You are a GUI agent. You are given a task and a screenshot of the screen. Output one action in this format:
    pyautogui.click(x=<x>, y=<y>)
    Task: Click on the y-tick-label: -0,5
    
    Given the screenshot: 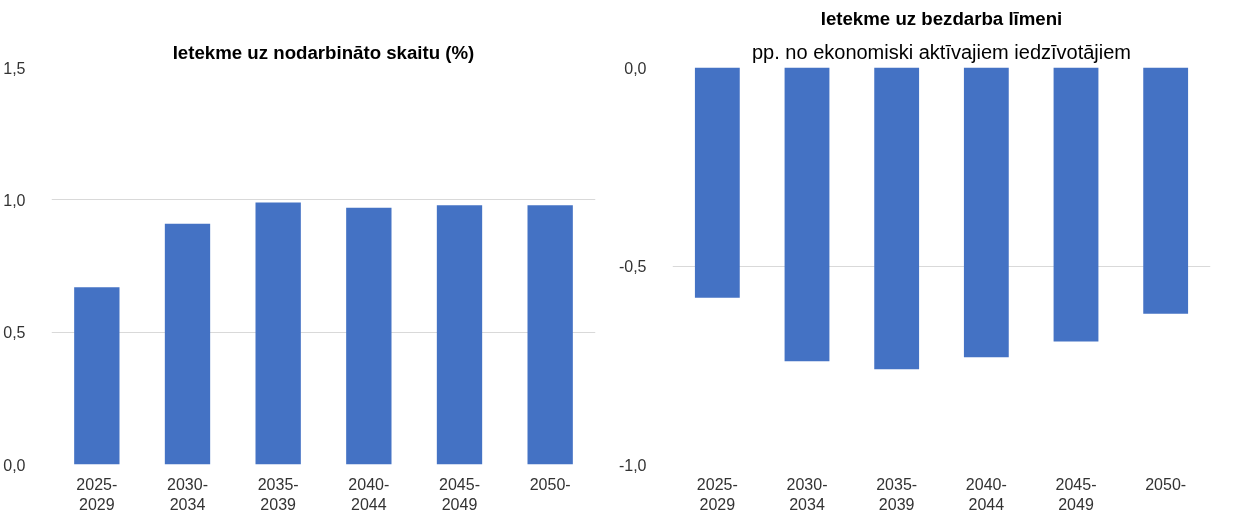 What is the action you would take?
    pyautogui.click(x=632, y=266)
    